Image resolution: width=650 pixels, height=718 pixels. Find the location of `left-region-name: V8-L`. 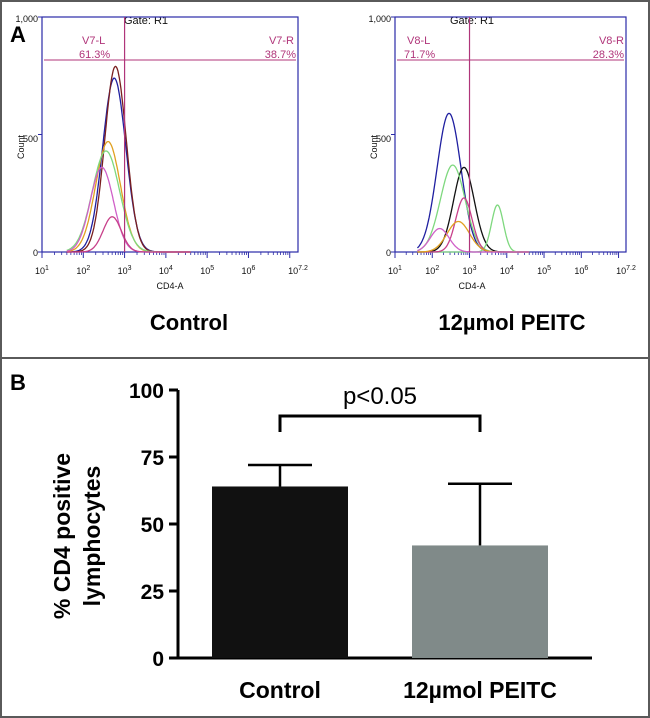

left-region-name: V8-L is located at coordinates (418, 41).